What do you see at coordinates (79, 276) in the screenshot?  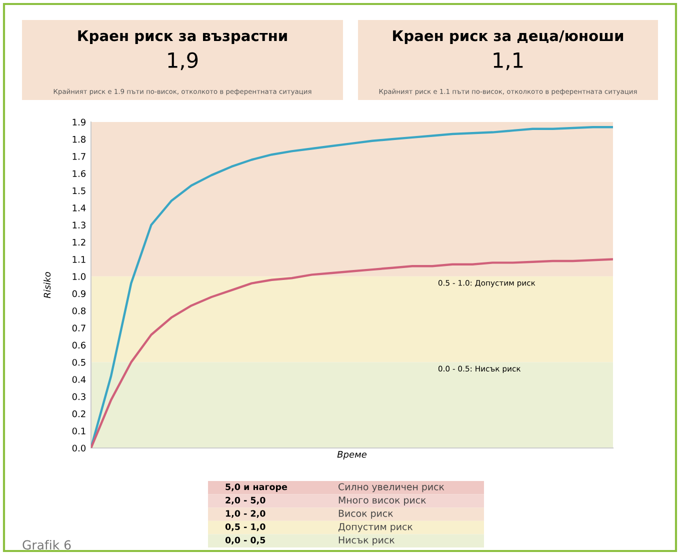 I see `y-tick-label: 1.0` at bounding box center [79, 276].